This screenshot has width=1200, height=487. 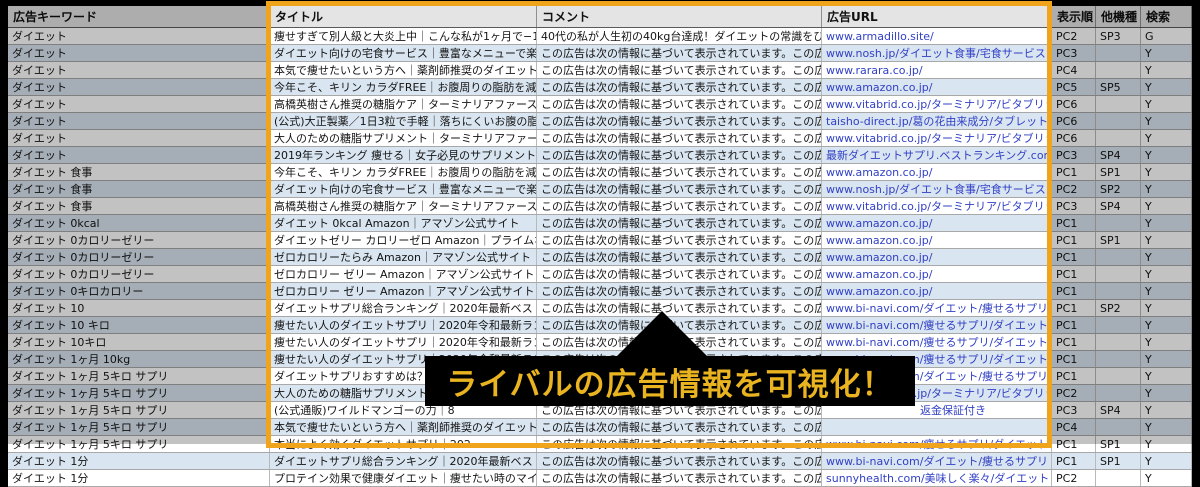 What do you see at coordinates (1118, 16) in the screenshot?
I see `column-header-other-device: 他機種` at bounding box center [1118, 16].